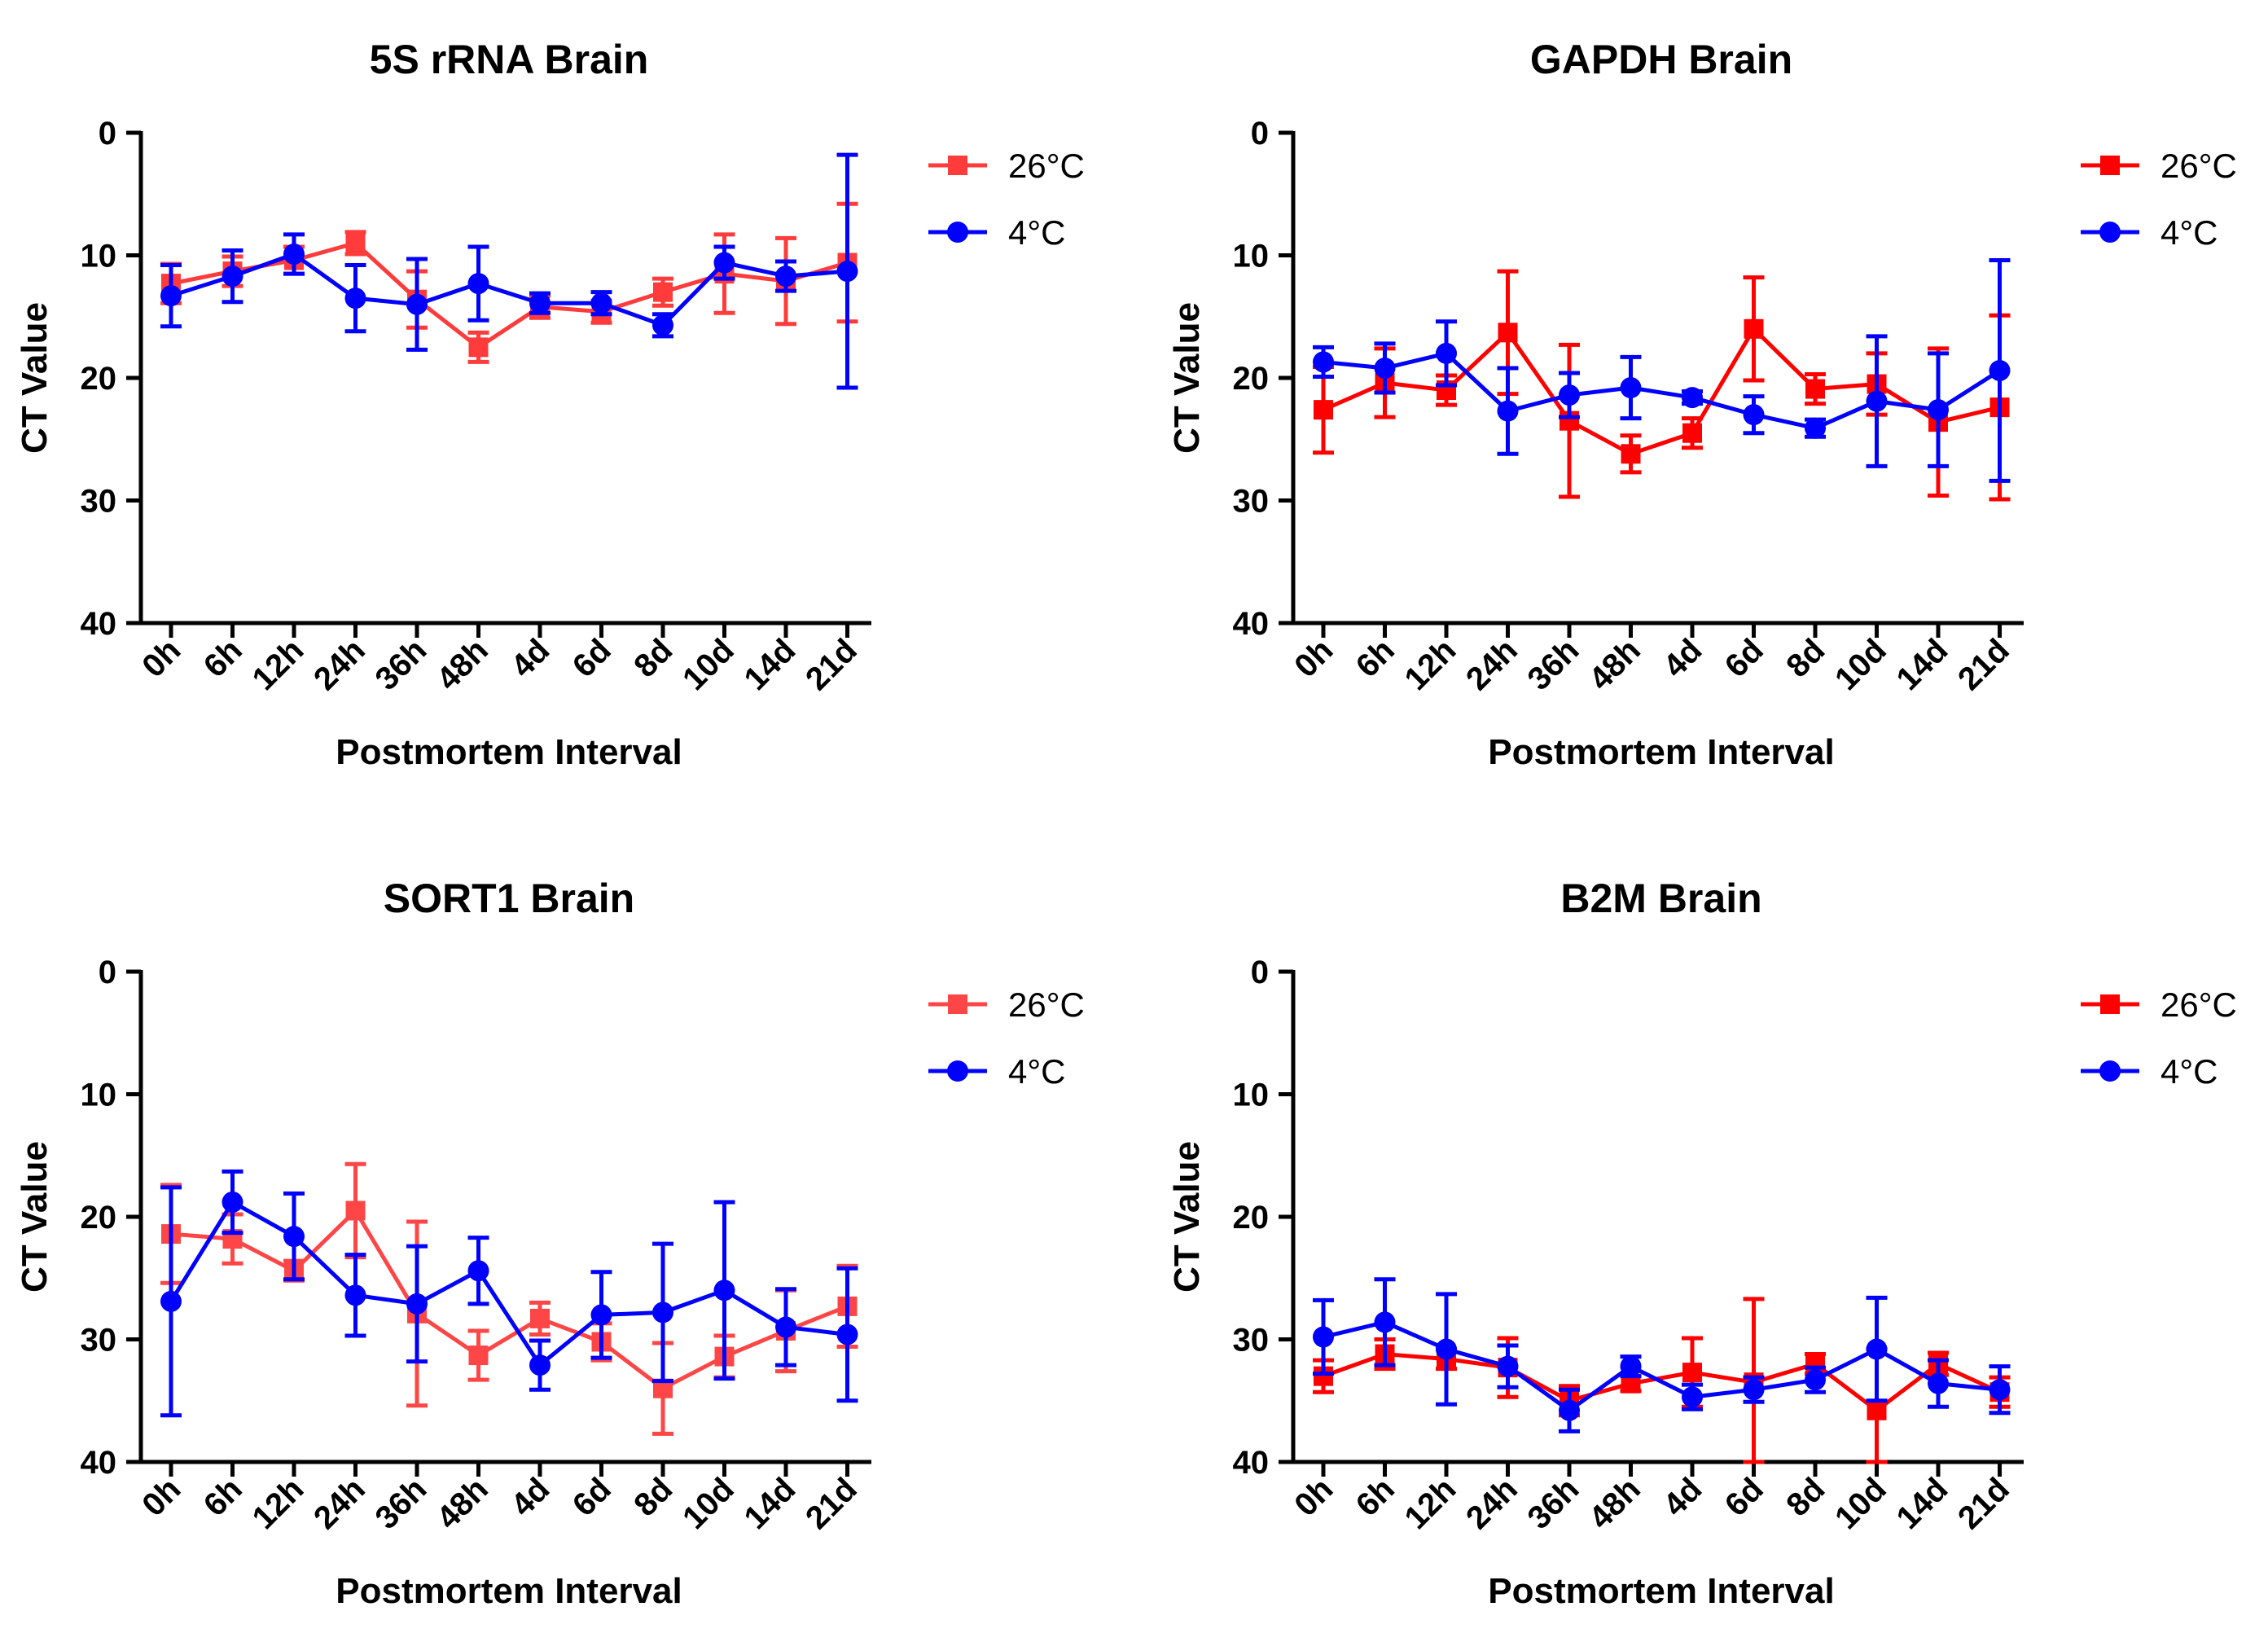 Image resolution: width=2268 pixels, height=1633 pixels. Describe the element at coordinates (1187, 378) in the screenshot. I see `y-axis-label: CT Value` at that location.